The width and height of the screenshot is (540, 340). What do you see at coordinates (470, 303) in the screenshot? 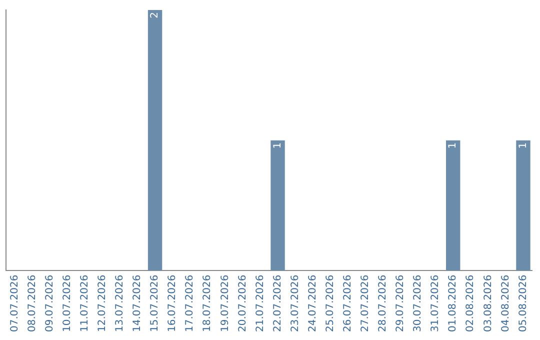
I see `x-tick-label: 02.08.2026` at bounding box center [470, 303].